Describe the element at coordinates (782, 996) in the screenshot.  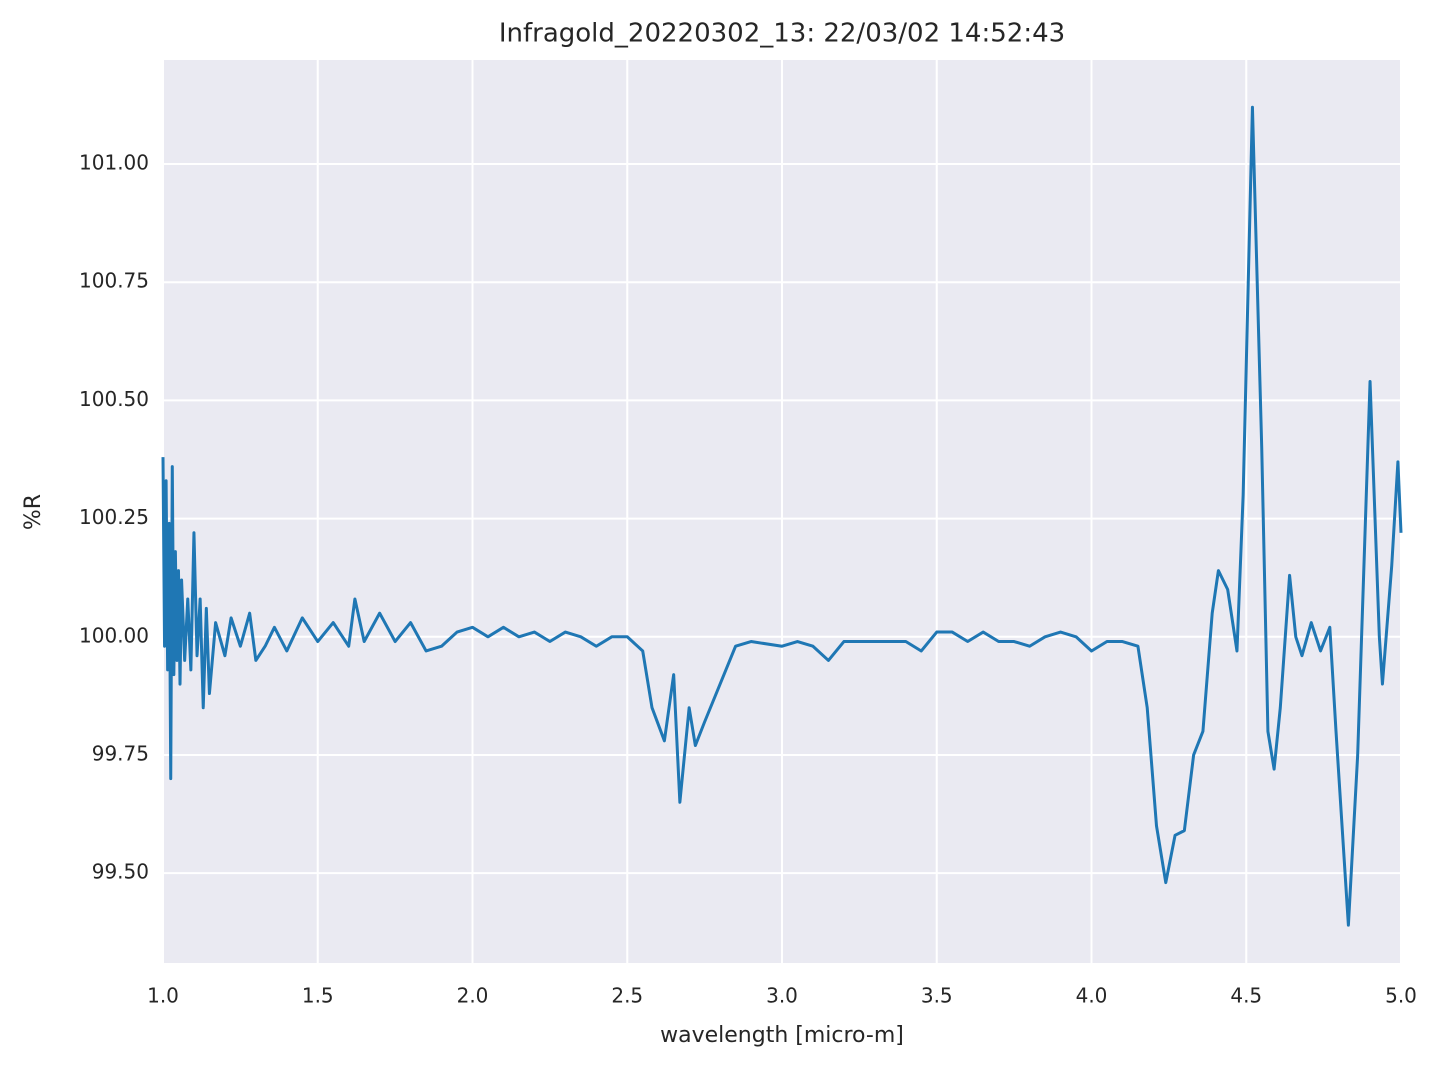
I see `x-tick-label: 3.0` at that location.